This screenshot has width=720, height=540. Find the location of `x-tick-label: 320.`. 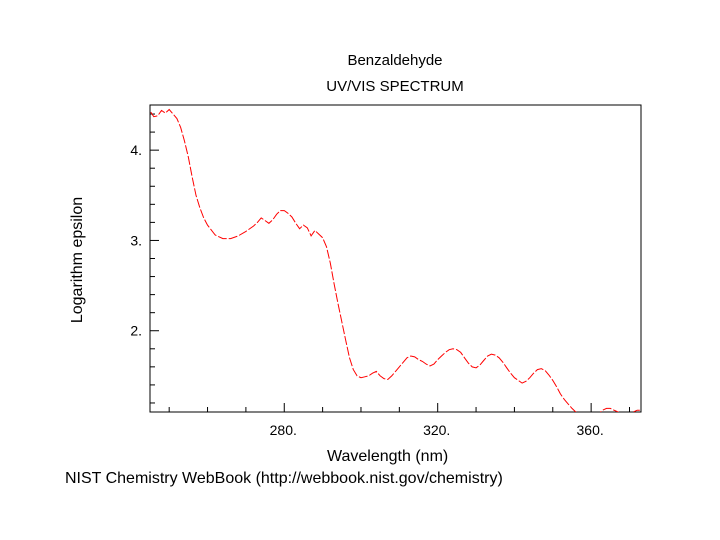

x-tick-label: 320. is located at coordinates (436, 430).